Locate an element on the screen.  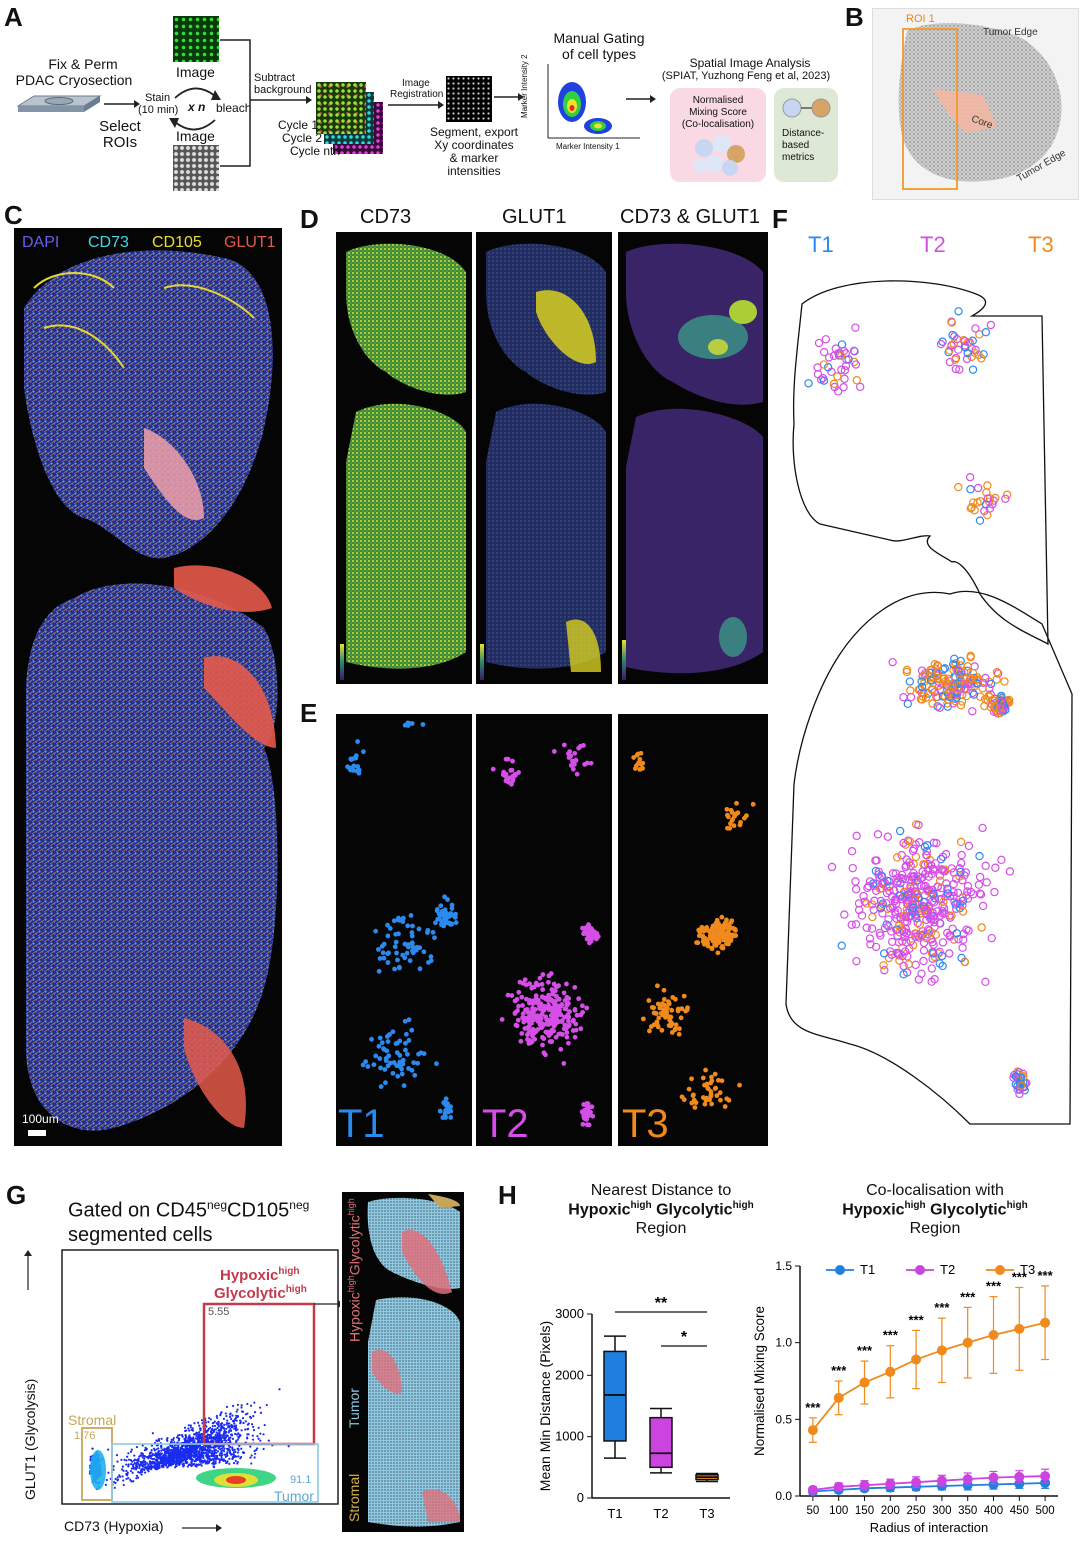
image-top-text: Image is located at coordinates (195, 72).